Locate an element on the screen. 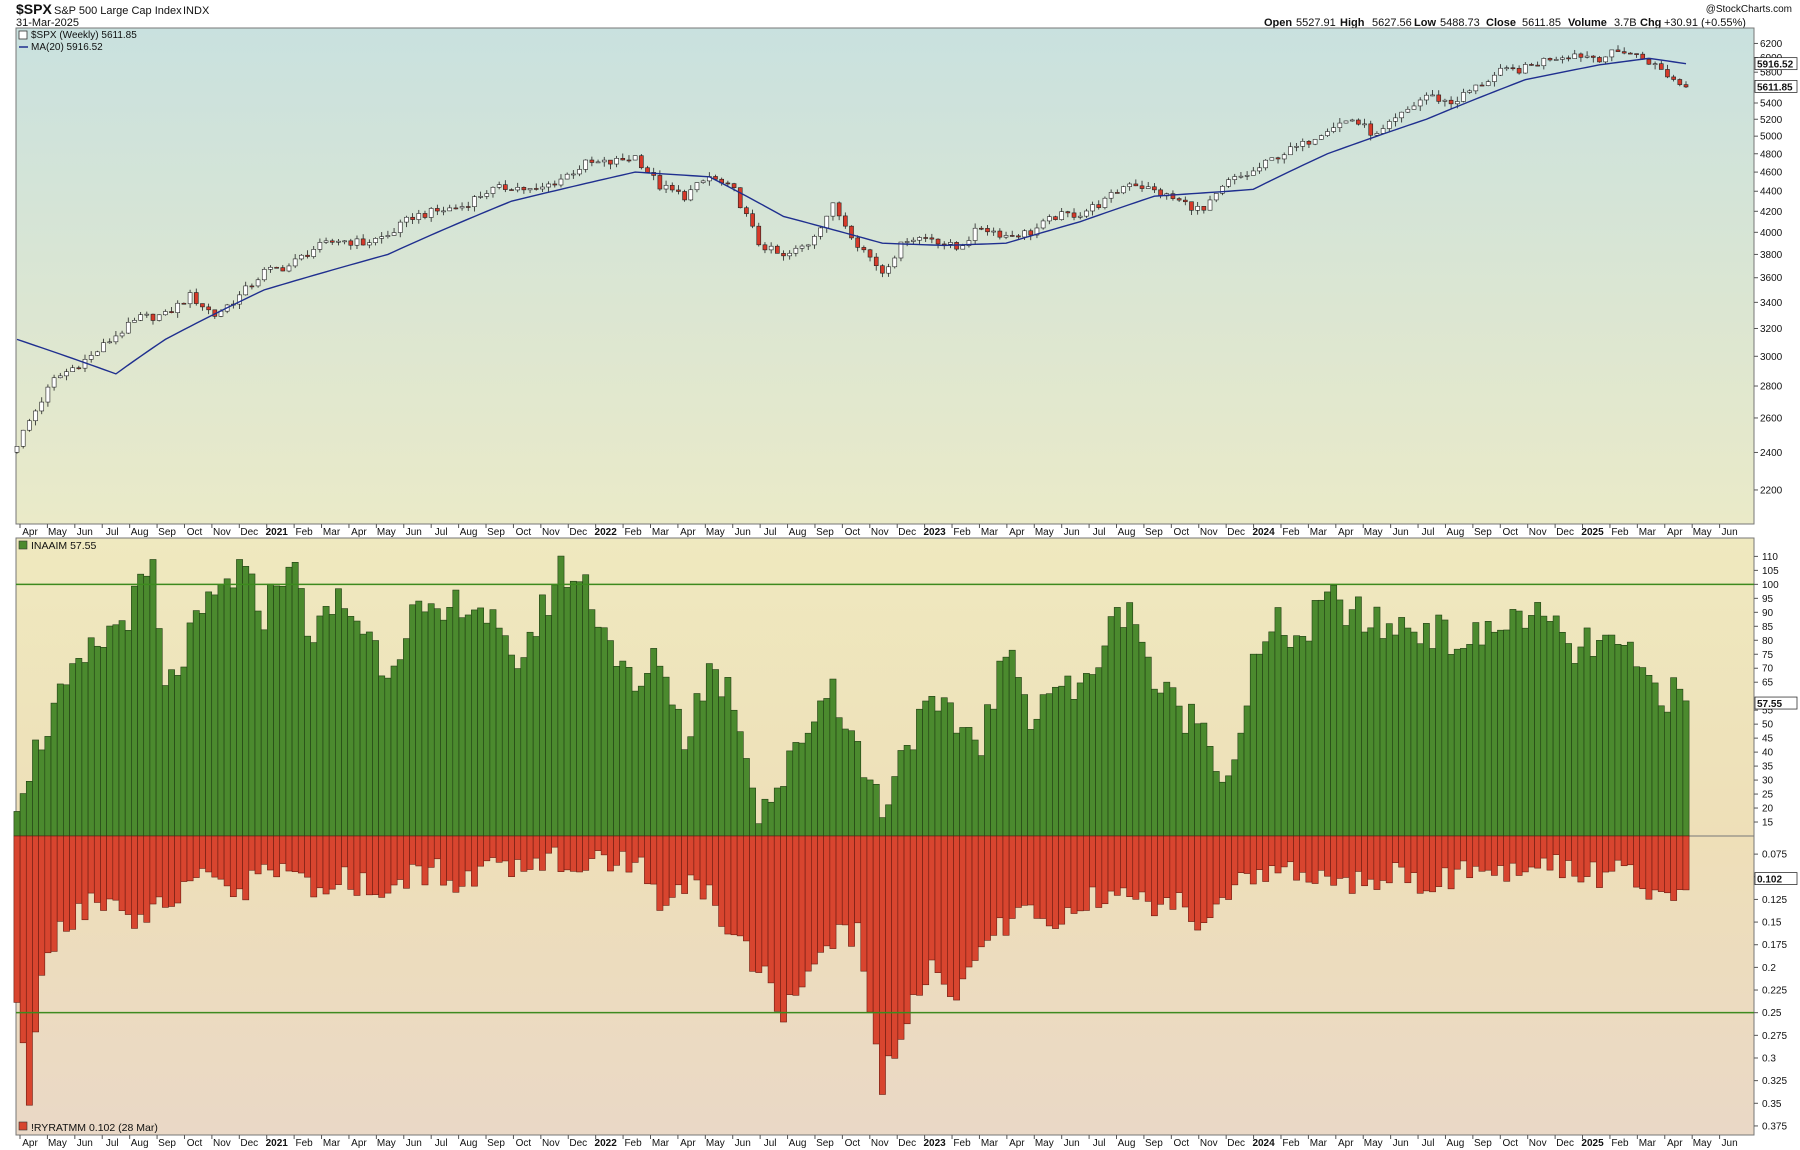 The image size is (1800, 1150). bottom-x-tick-label: 2025 is located at coordinates (1592, 1143).